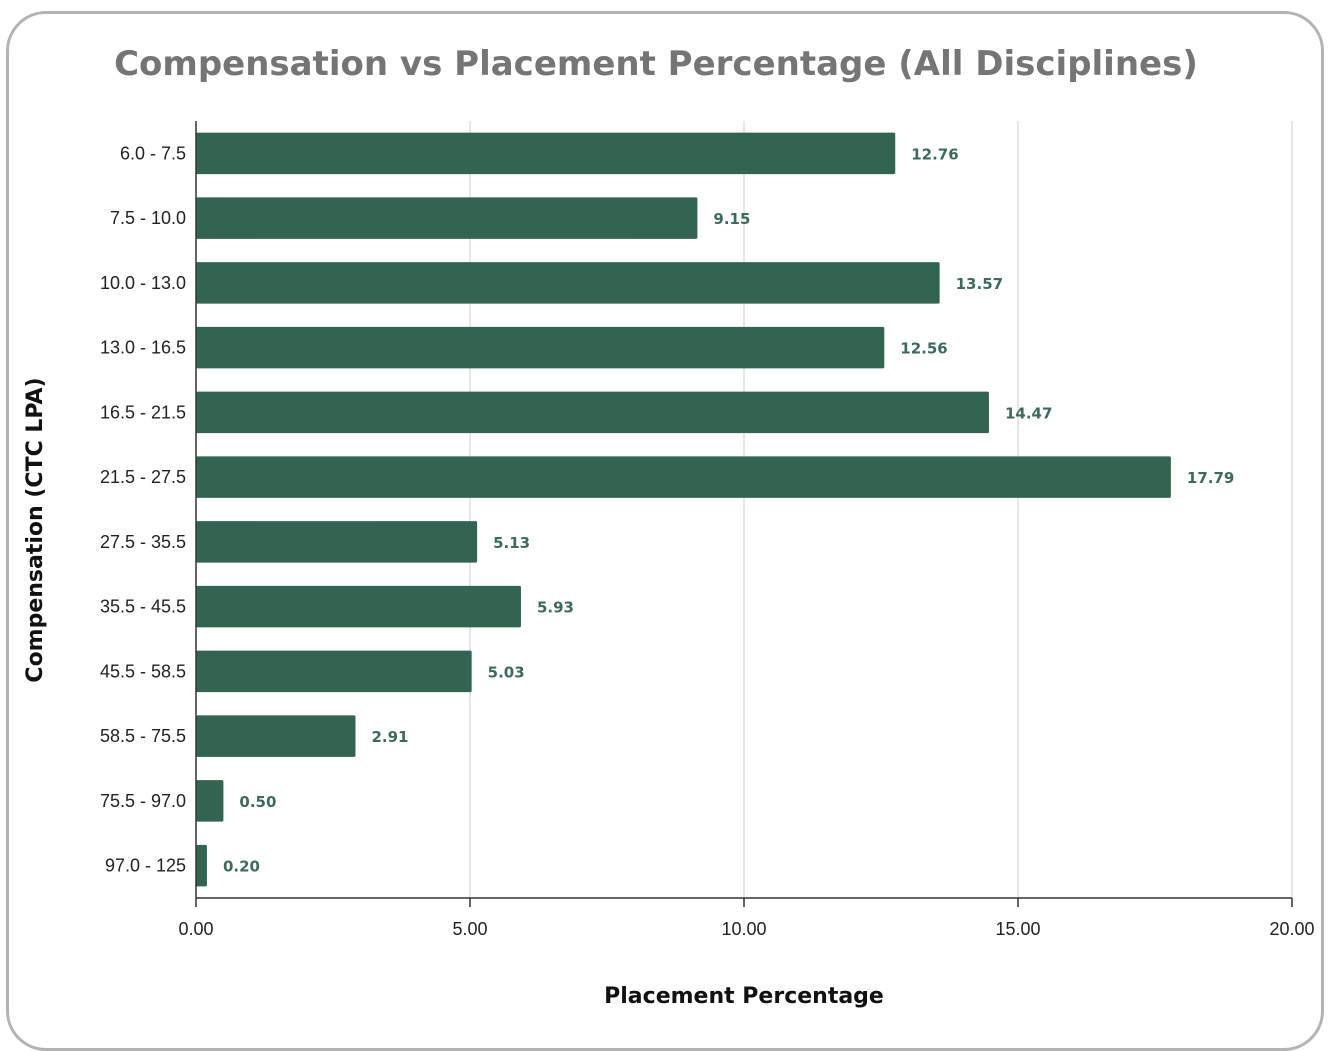 This screenshot has height=1051, width=1333. What do you see at coordinates (979, 284) in the screenshot?
I see `data-label: 13.57` at bounding box center [979, 284].